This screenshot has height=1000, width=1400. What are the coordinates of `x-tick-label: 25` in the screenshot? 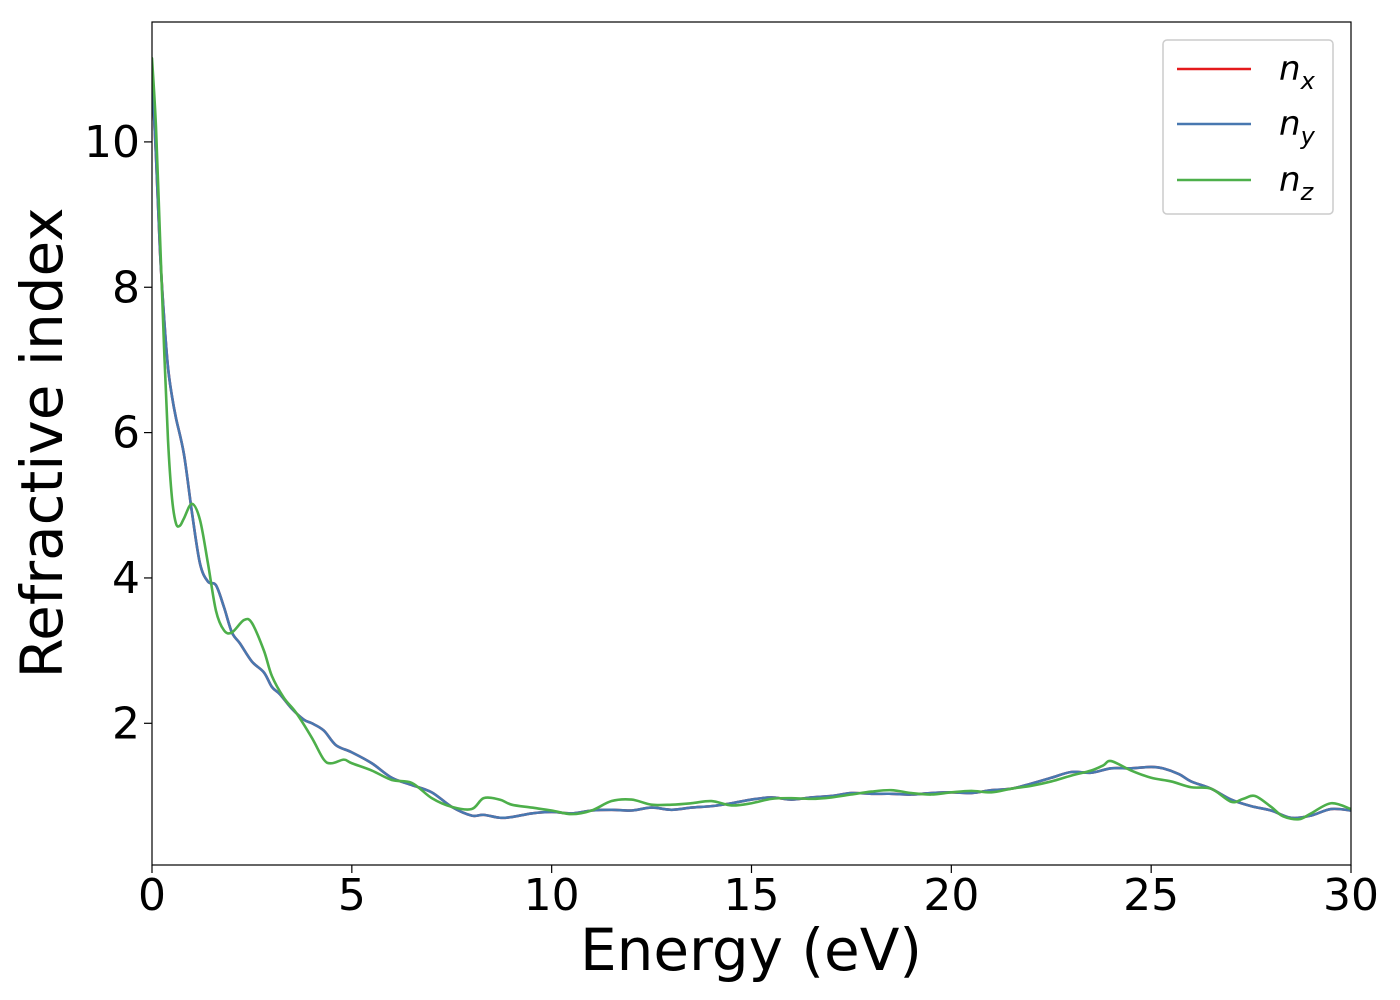 It's located at (1151, 895).